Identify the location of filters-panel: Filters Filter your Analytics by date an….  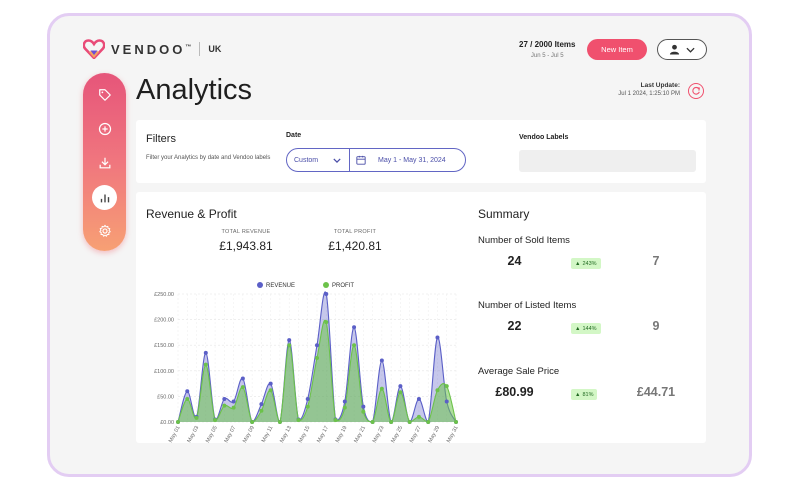
(421, 151).